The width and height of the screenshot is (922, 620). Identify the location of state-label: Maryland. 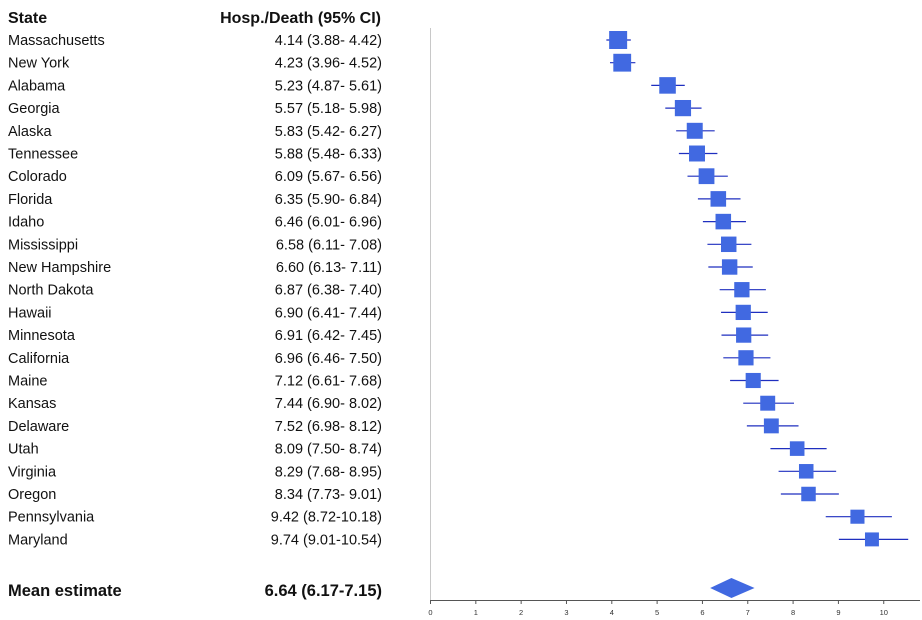
(38, 540).